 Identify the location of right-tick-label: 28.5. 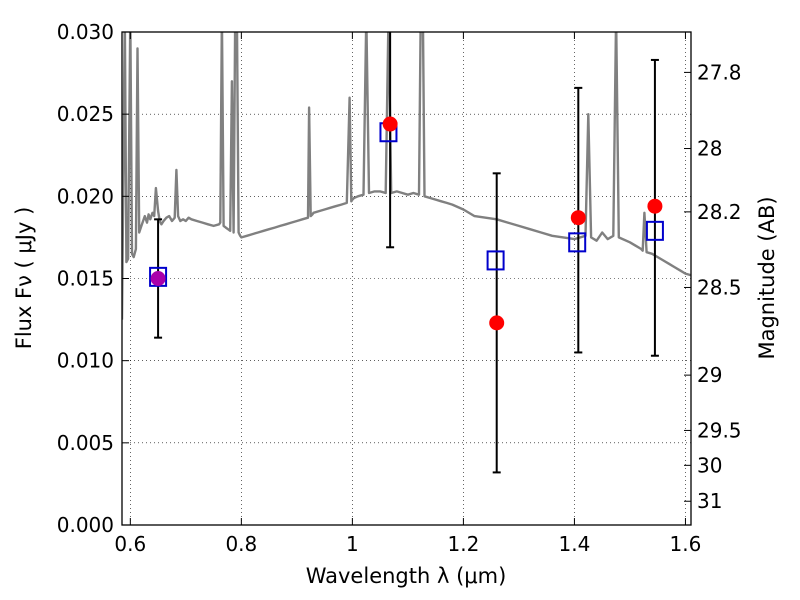
(719, 287).